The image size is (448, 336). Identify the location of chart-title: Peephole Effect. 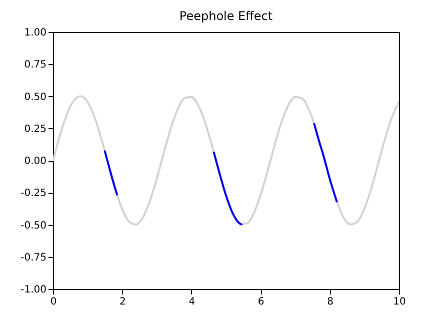
(226, 16).